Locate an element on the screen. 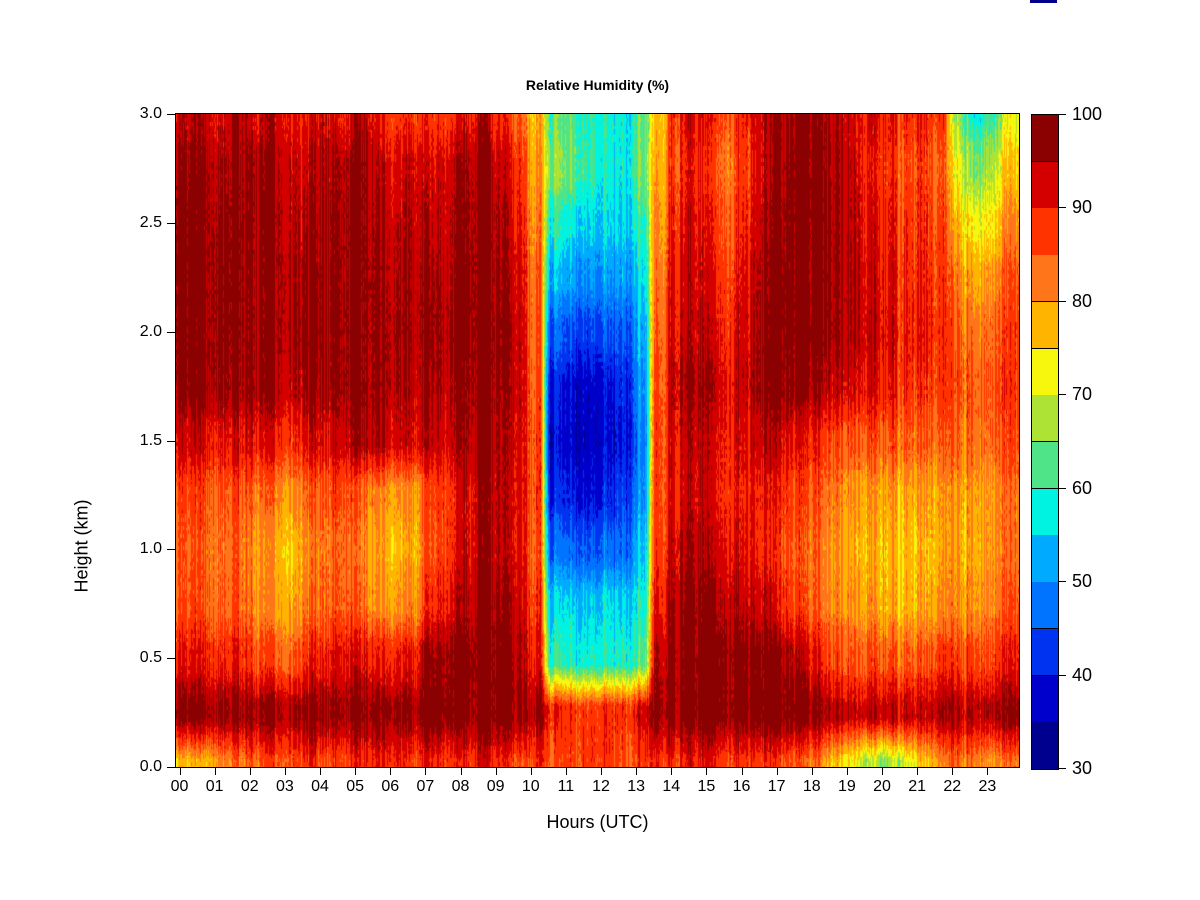  x-axis-tick-label: 08 is located at coordinates (460, 786).